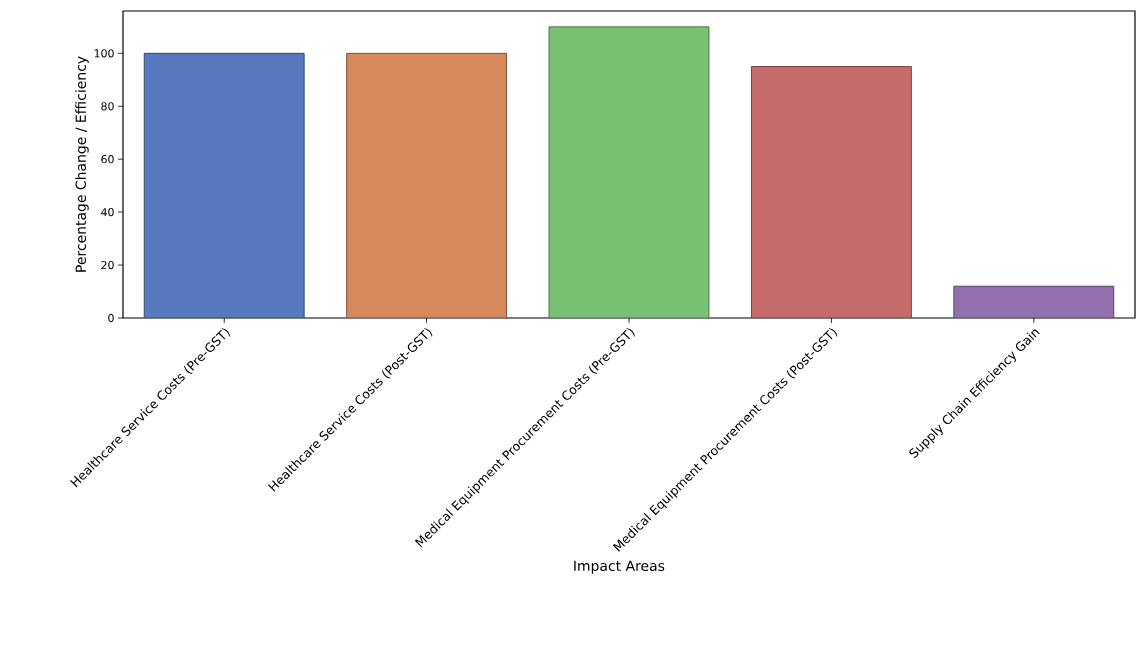 This screenshot has height=659, width=1140. What do you see at coordinates (82, 164) in the screenshot?
I see `y-axis-title: Percentage Change / Efficiency` at bounding box center [82, 164].